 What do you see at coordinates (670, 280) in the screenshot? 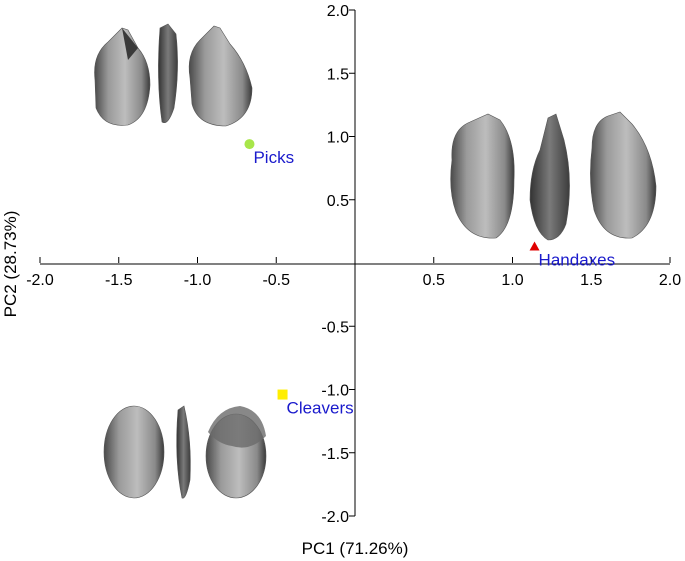
I see `x-tick-label: 2.0` at bounding box center [670, 280].